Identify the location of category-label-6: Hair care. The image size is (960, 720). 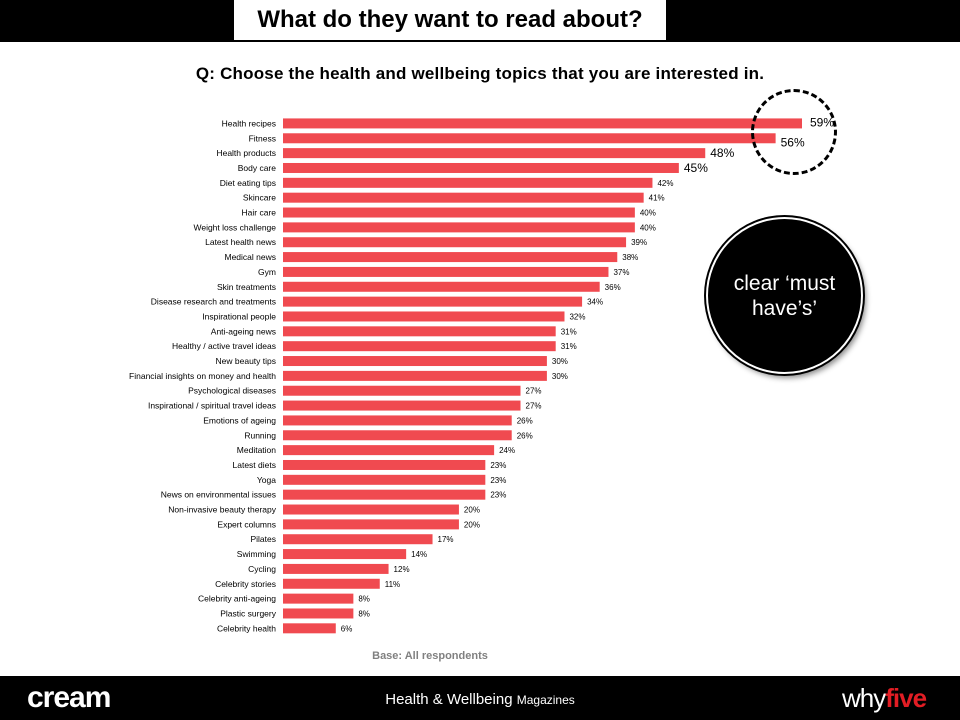
(259, 213).